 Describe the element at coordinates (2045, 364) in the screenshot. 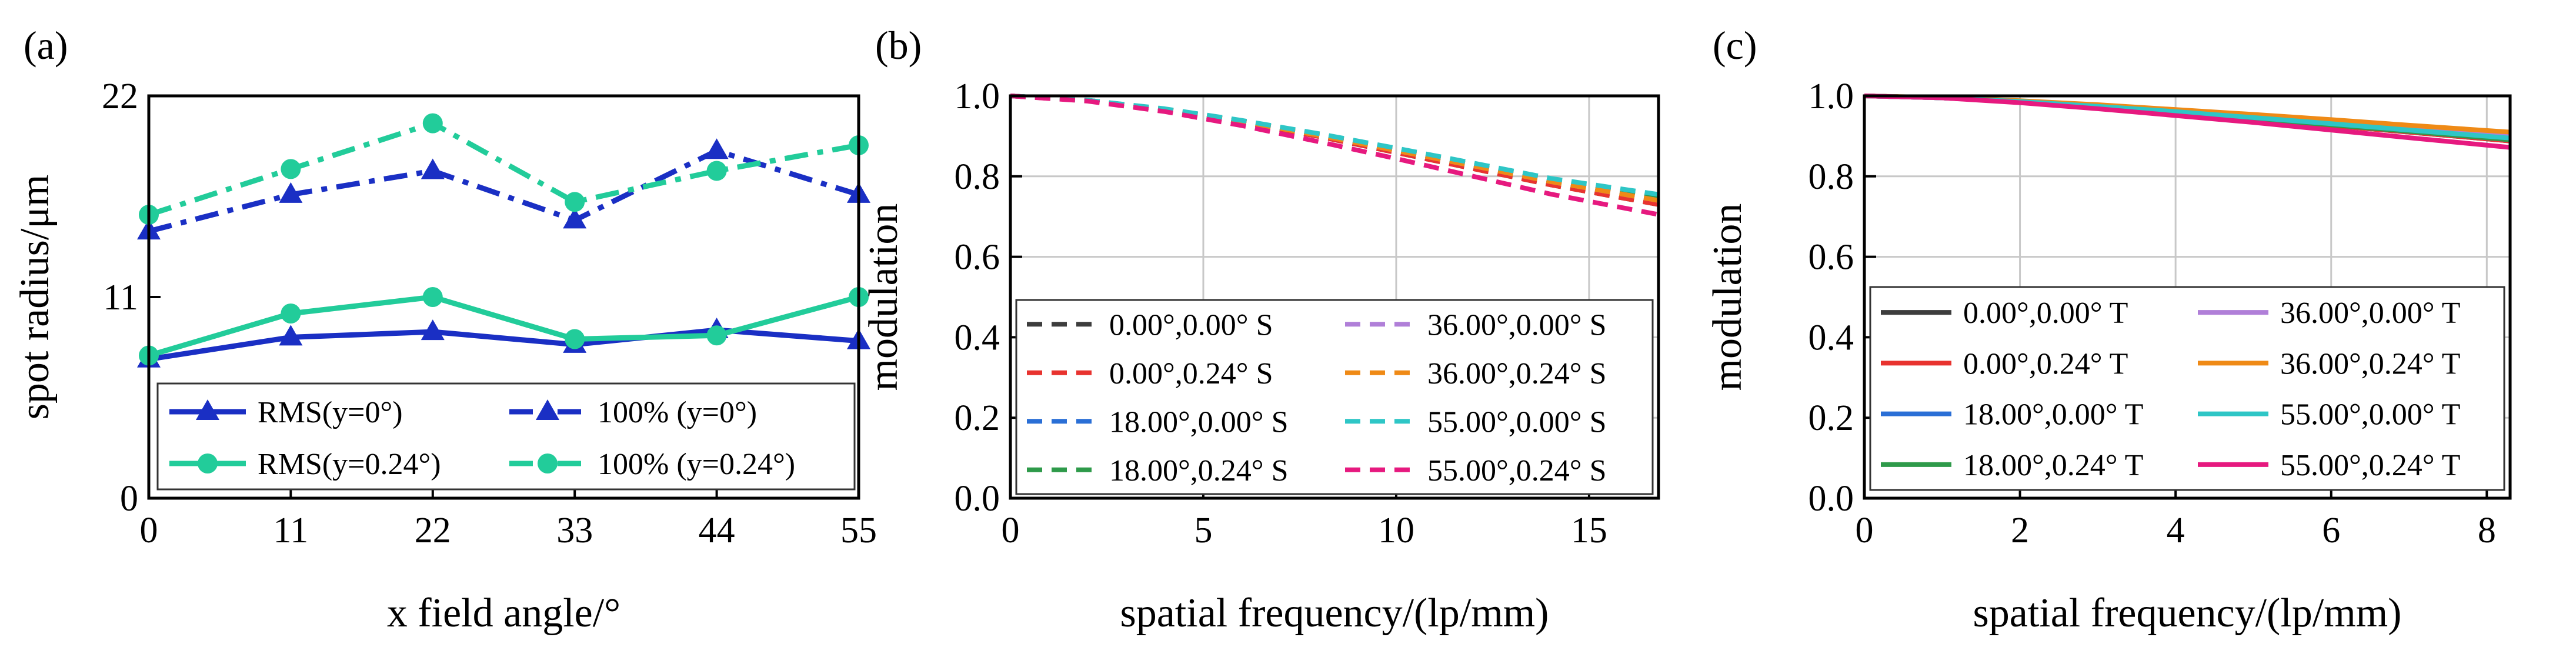

I see `legend-label: 0.00°,0.24° T` at that location.